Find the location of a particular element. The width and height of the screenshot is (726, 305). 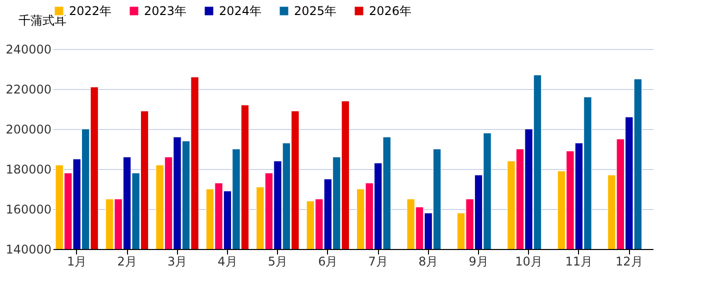

legend-label: 2026年 is located at coordinates (390, 11).